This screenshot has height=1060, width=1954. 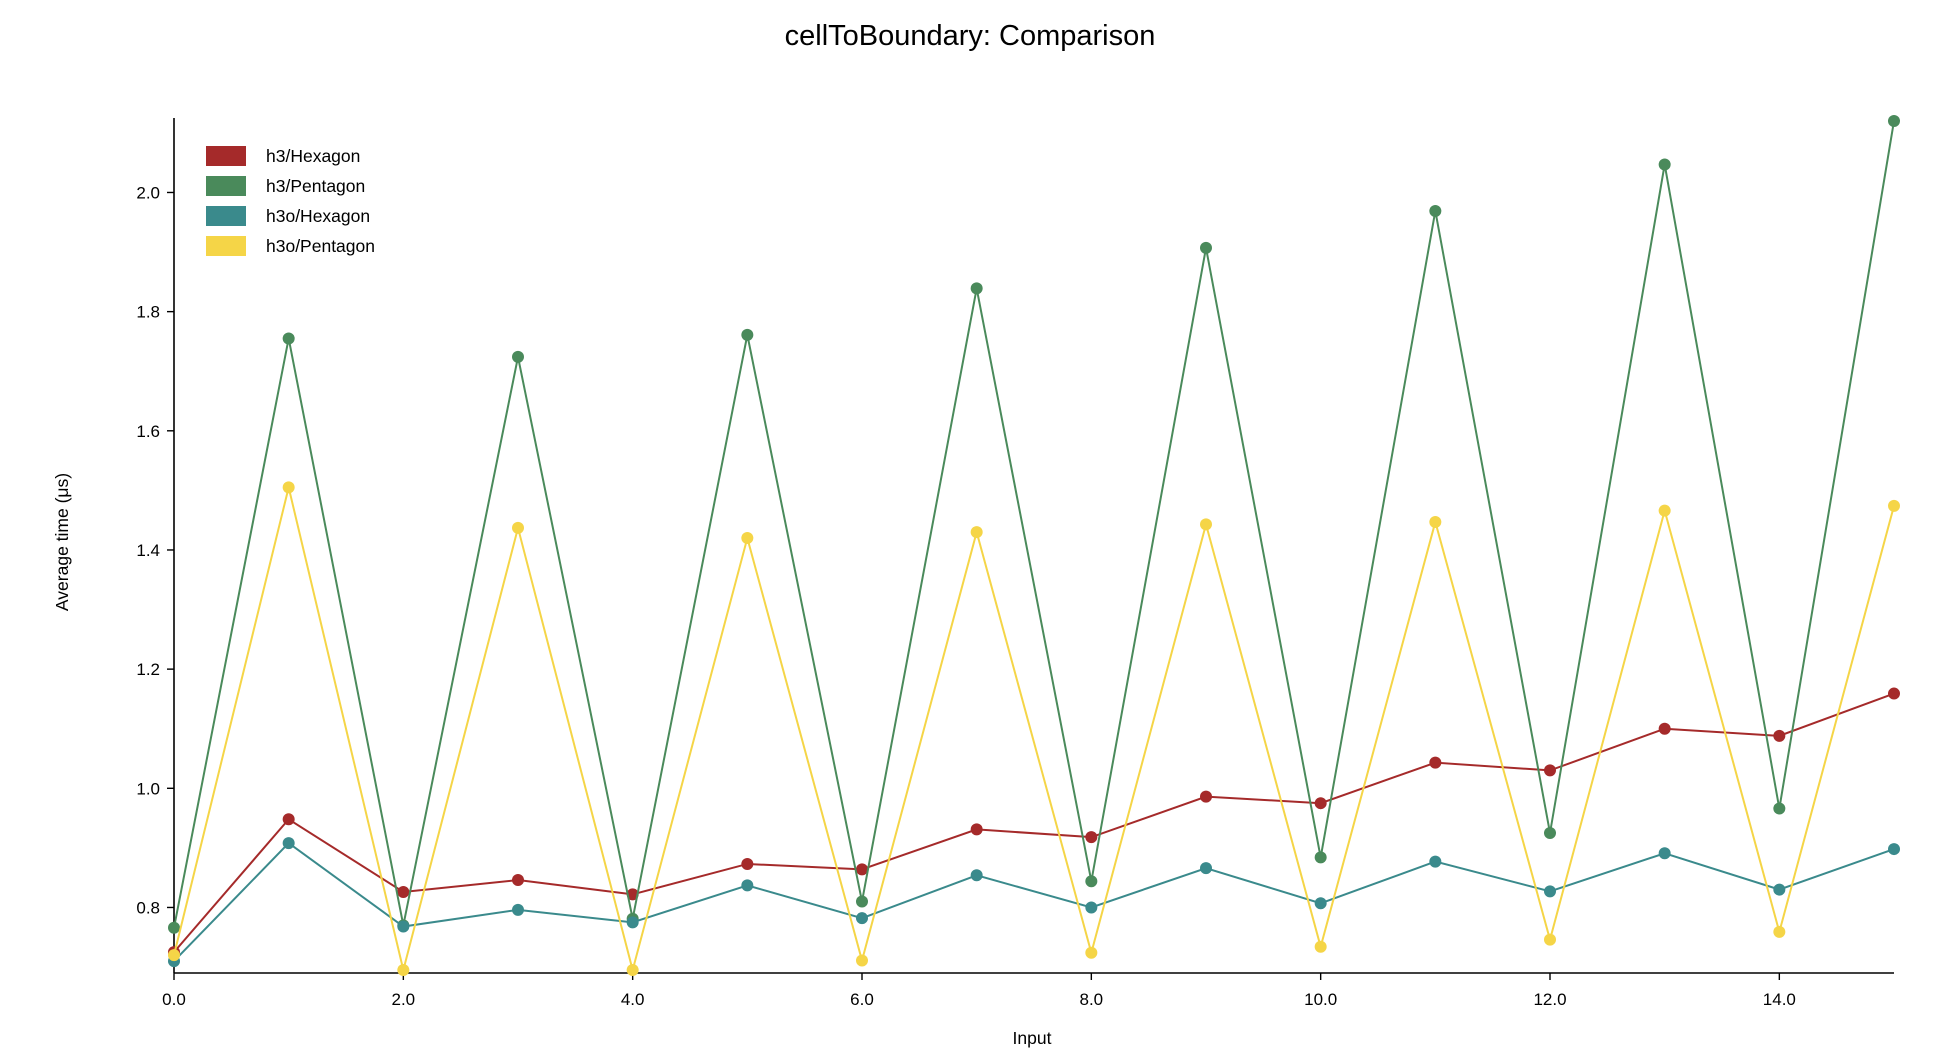 What do you see at coordinates (1549, 999) in the screenshot?
I see `x-tick-label: 12.0` at bounding box center [1549, 999].